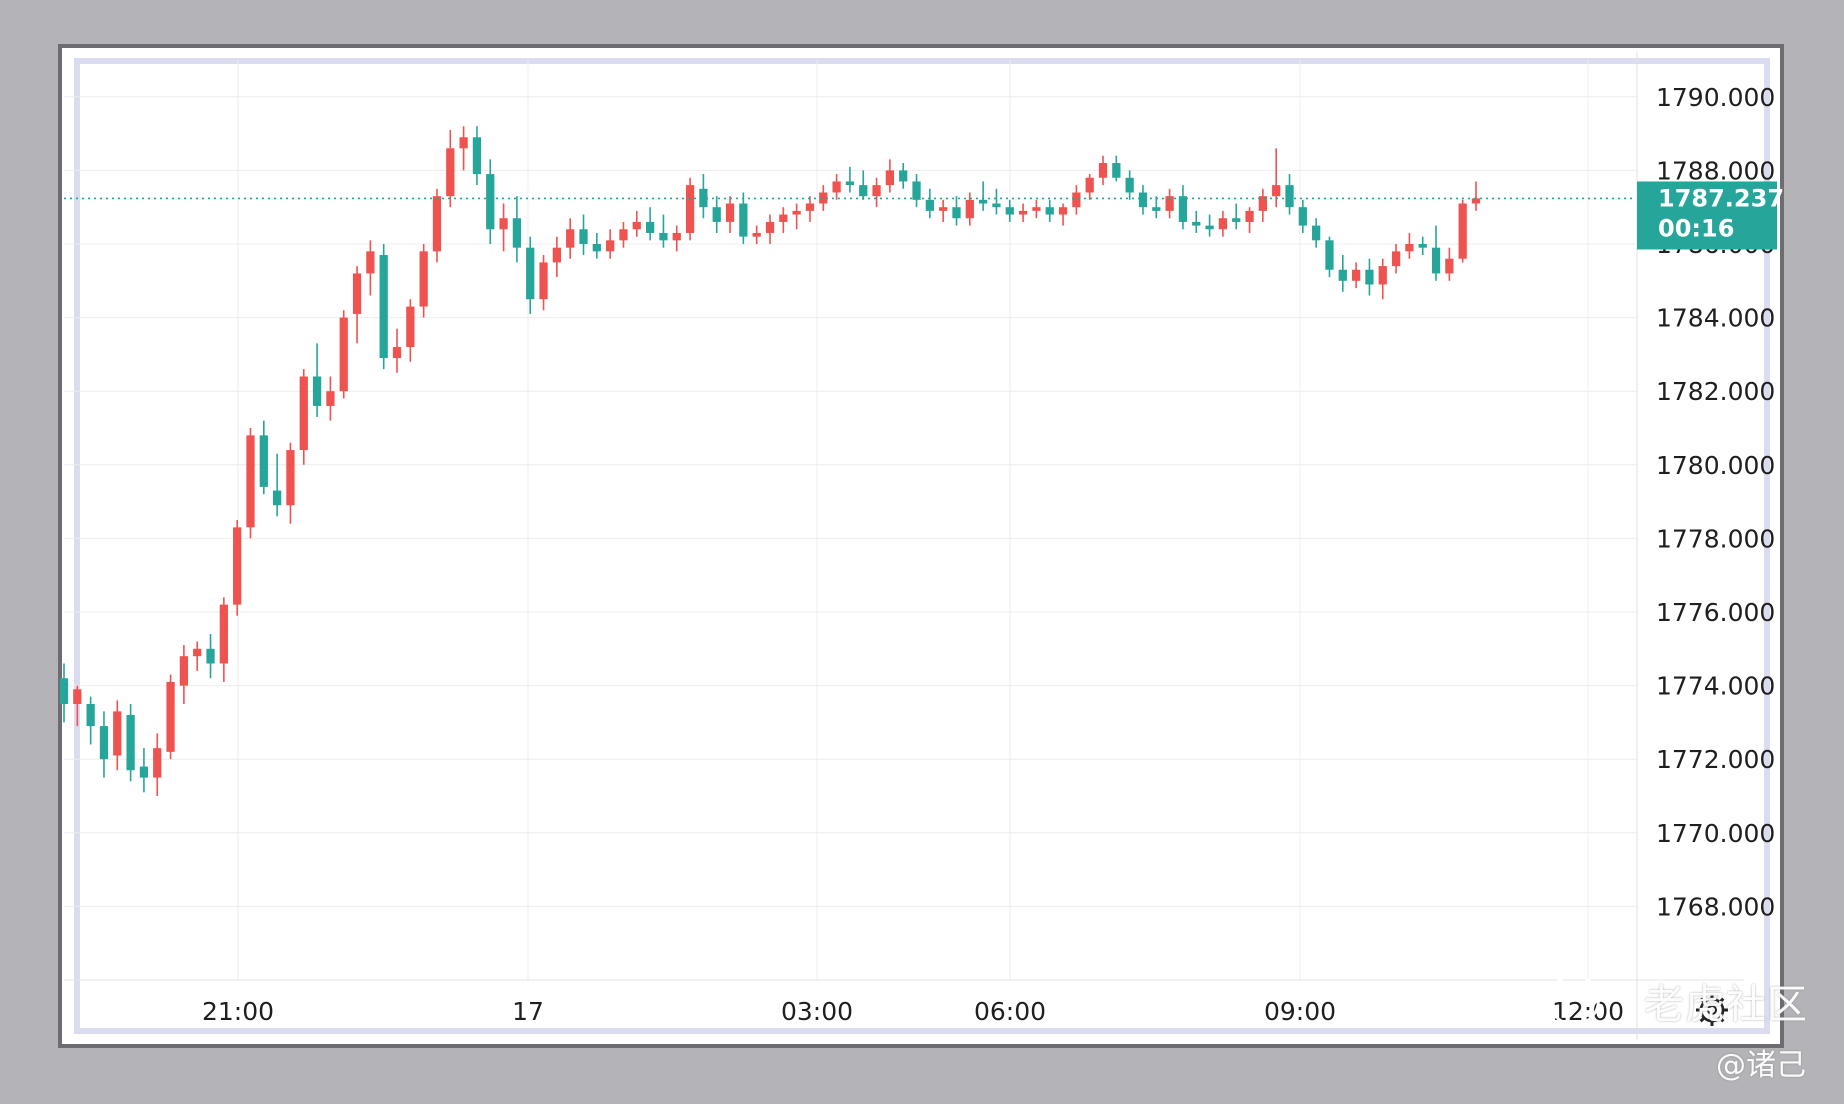 The width and height of the screenshot is (1844, 1104). I want to click on price-tick-label: 1780.000, so click(1715, 465).